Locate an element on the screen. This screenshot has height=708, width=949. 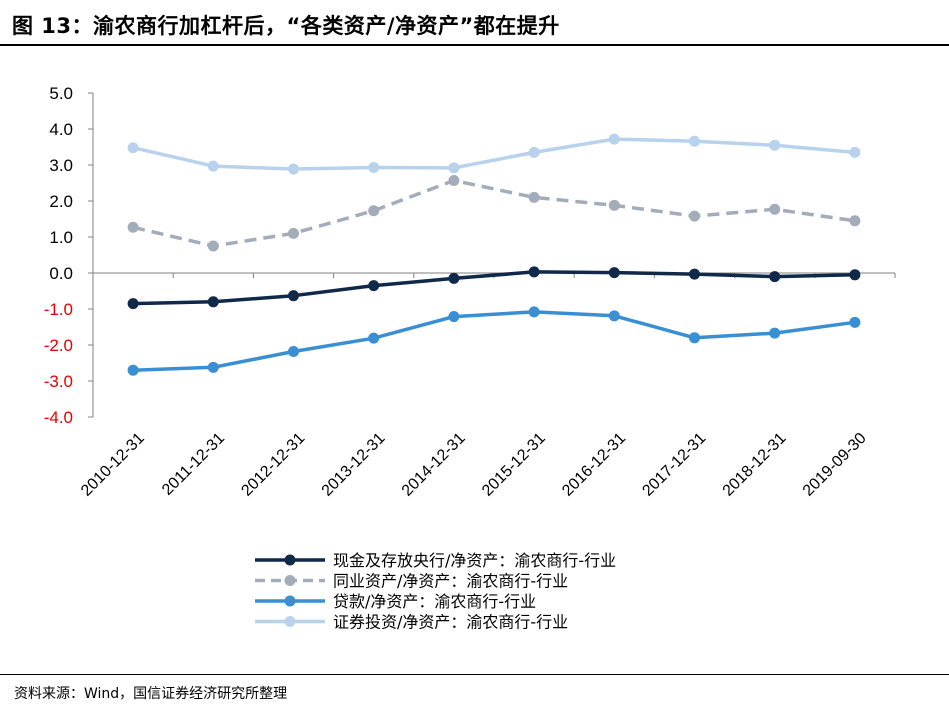
figure-header: 图 13：渝农商行加杠杆后，“各类资产/净资产”都在提升 is located at coordinates (474, 23).